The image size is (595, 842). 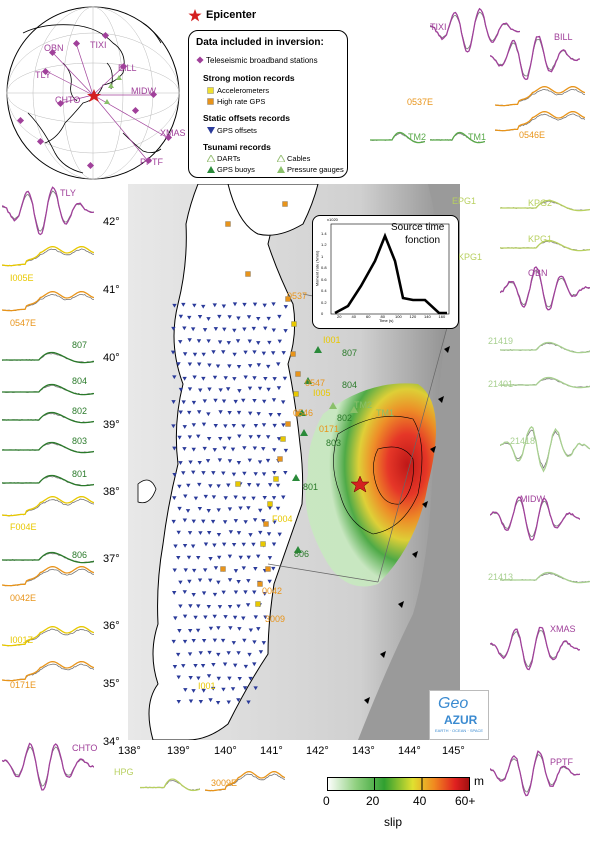 I want to click on legend-darts: DARTs, so click(x=229, y=158).